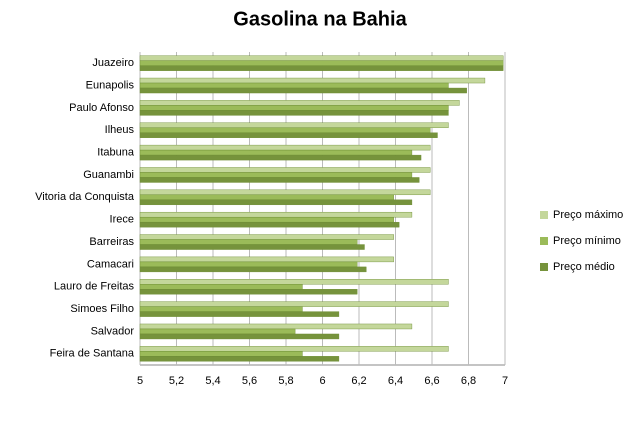 The image size is (641, 440). Describe the element at coordinates (395, 381) in the screenshot. I see `x-tick-label: 6,4` at that location.